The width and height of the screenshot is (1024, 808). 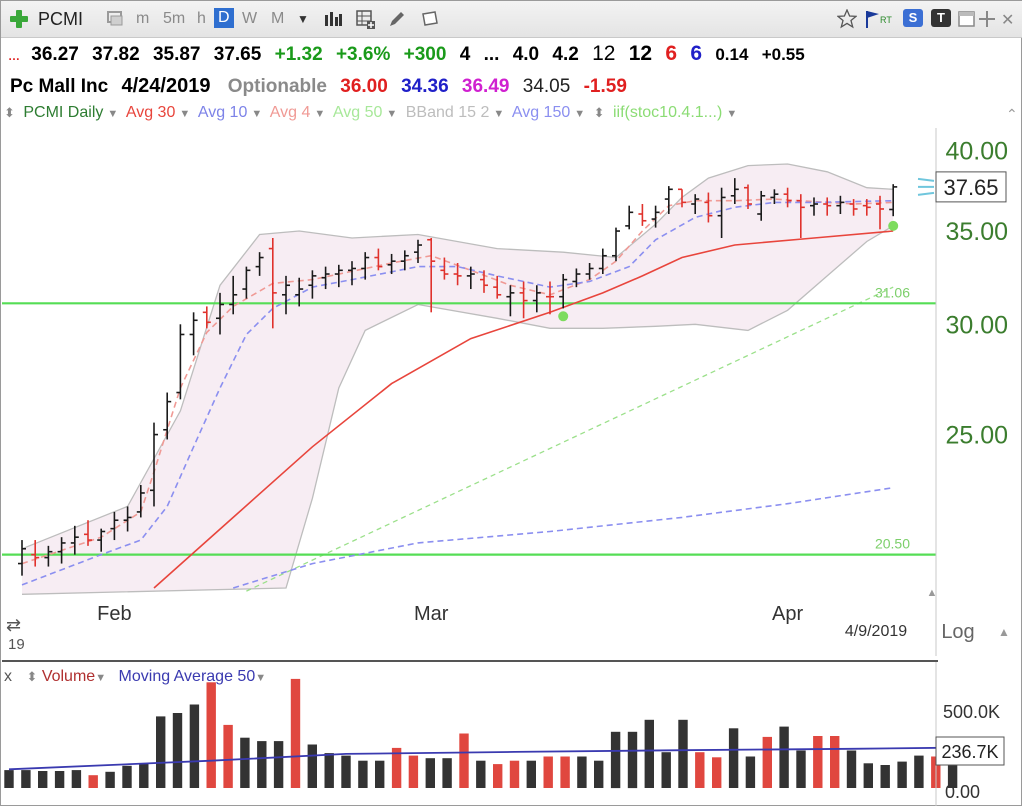 I want to click on flag-icon, so click(x=873, y=19).